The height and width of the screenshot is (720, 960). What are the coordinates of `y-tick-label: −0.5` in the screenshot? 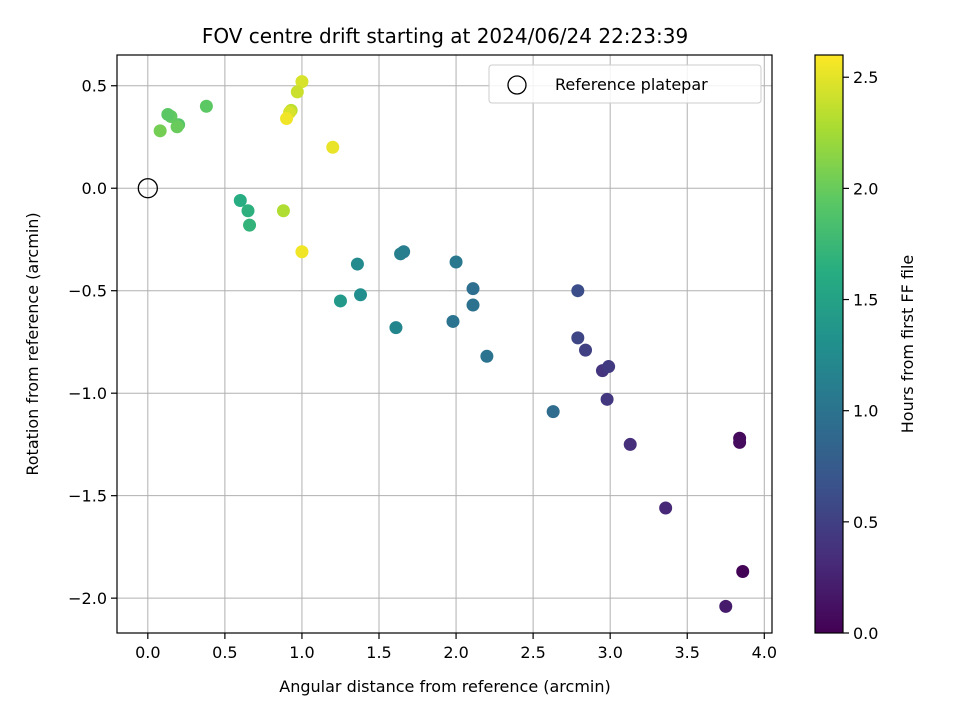 It's located at (87, 291).